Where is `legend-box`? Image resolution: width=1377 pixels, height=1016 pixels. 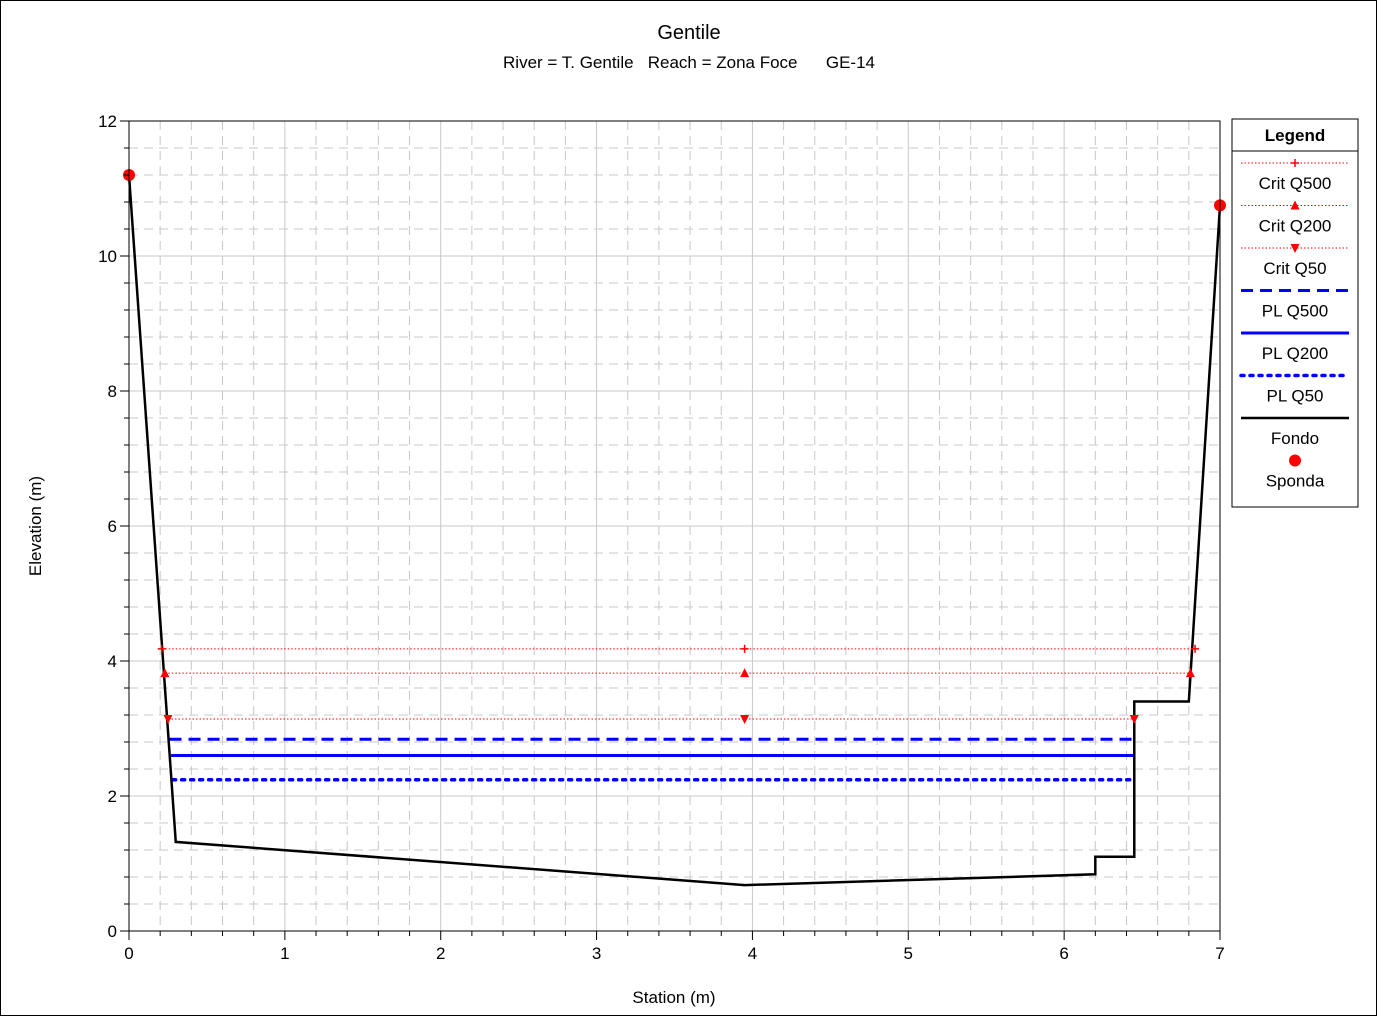 legend-box is located at coordinates (1295, 313).